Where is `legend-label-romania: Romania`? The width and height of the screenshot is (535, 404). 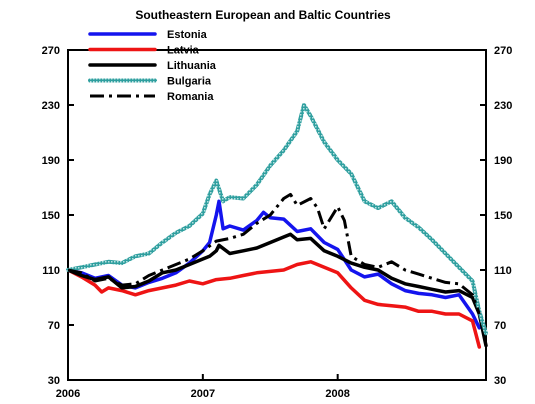 legend-label-romania: Romania is located at coordinates (190, 97).